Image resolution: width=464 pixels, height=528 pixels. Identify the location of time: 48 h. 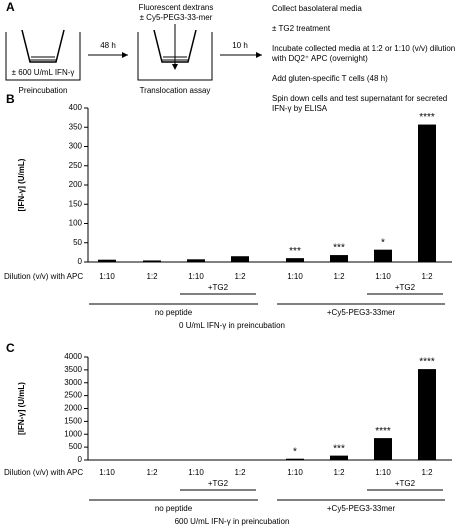
(108, 45).